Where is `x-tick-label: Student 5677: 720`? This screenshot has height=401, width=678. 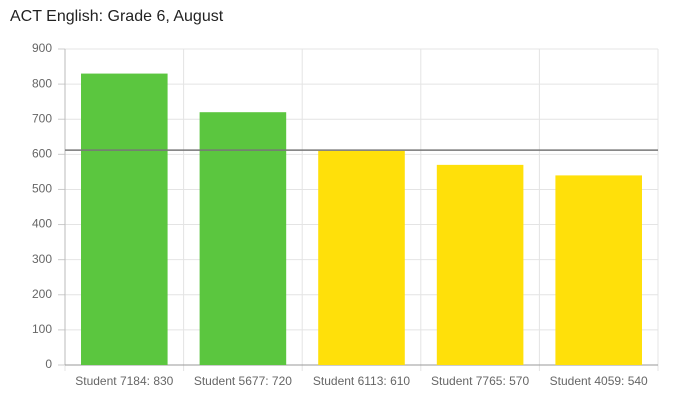
x-tick-label: Student 5677: 720 is located at coordinates (243, 381).